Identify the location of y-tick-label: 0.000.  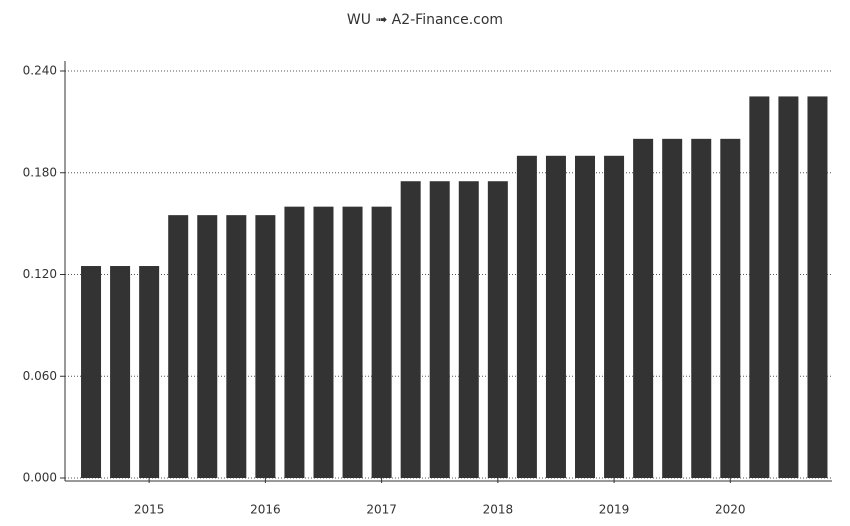
(40, 478).